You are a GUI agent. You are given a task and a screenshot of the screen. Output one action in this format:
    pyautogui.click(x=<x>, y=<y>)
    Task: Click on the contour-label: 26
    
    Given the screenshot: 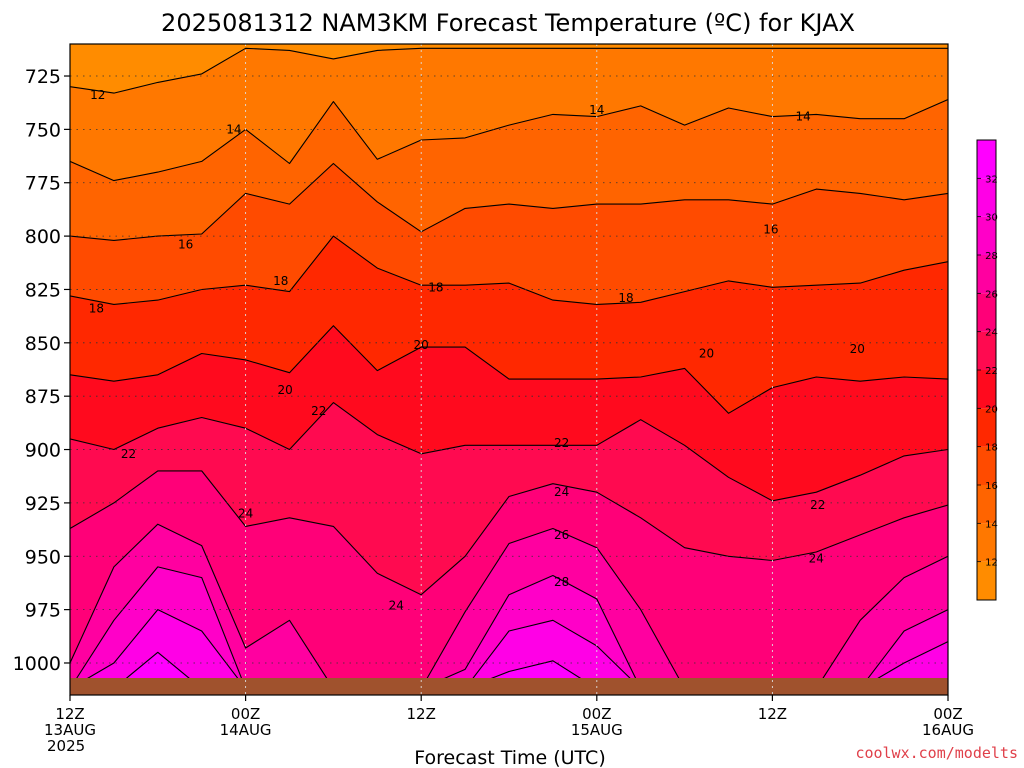 What is the action you would take?
    pyautogui.click(x=561, y=535)
    